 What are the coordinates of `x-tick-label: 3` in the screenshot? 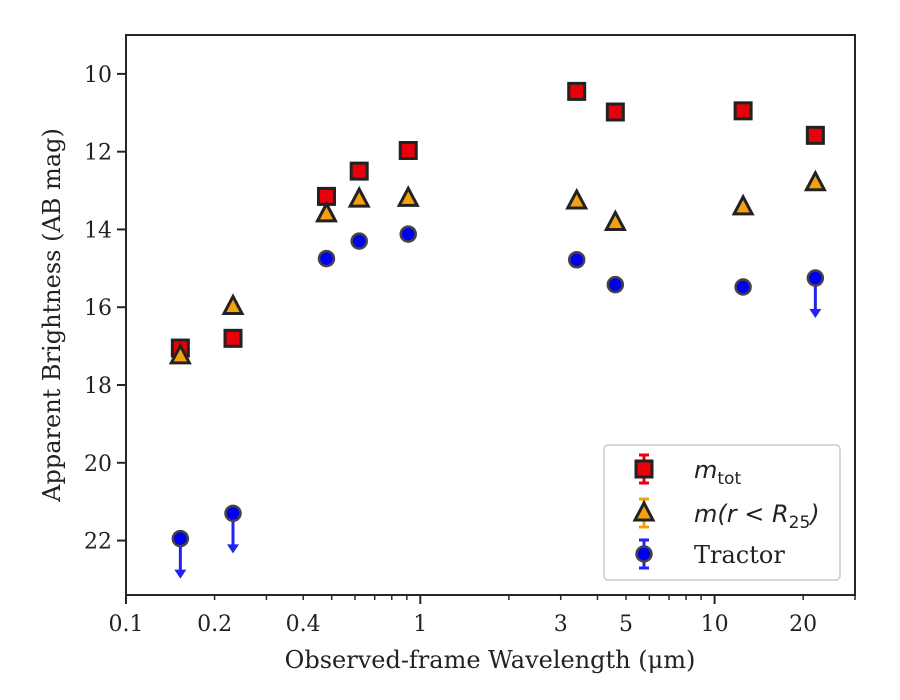 It's located at (561, 624).